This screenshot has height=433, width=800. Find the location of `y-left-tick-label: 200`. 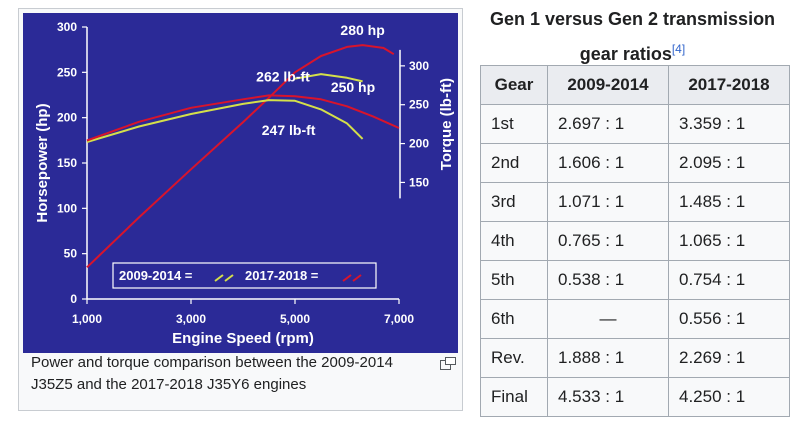

y-left-tick-label: 200 is located at coordinates (67, 118).